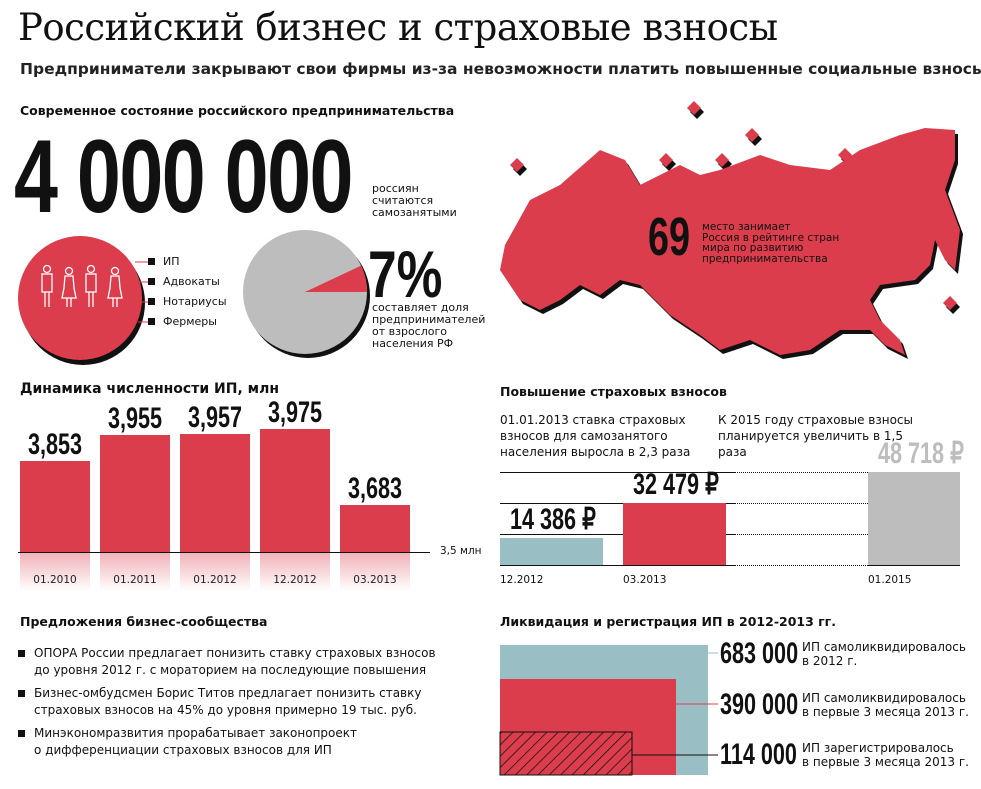 The width and height of the screenshot is (981, 789). I want to click on x-tick-label: 01.2012, so click(215, 580).